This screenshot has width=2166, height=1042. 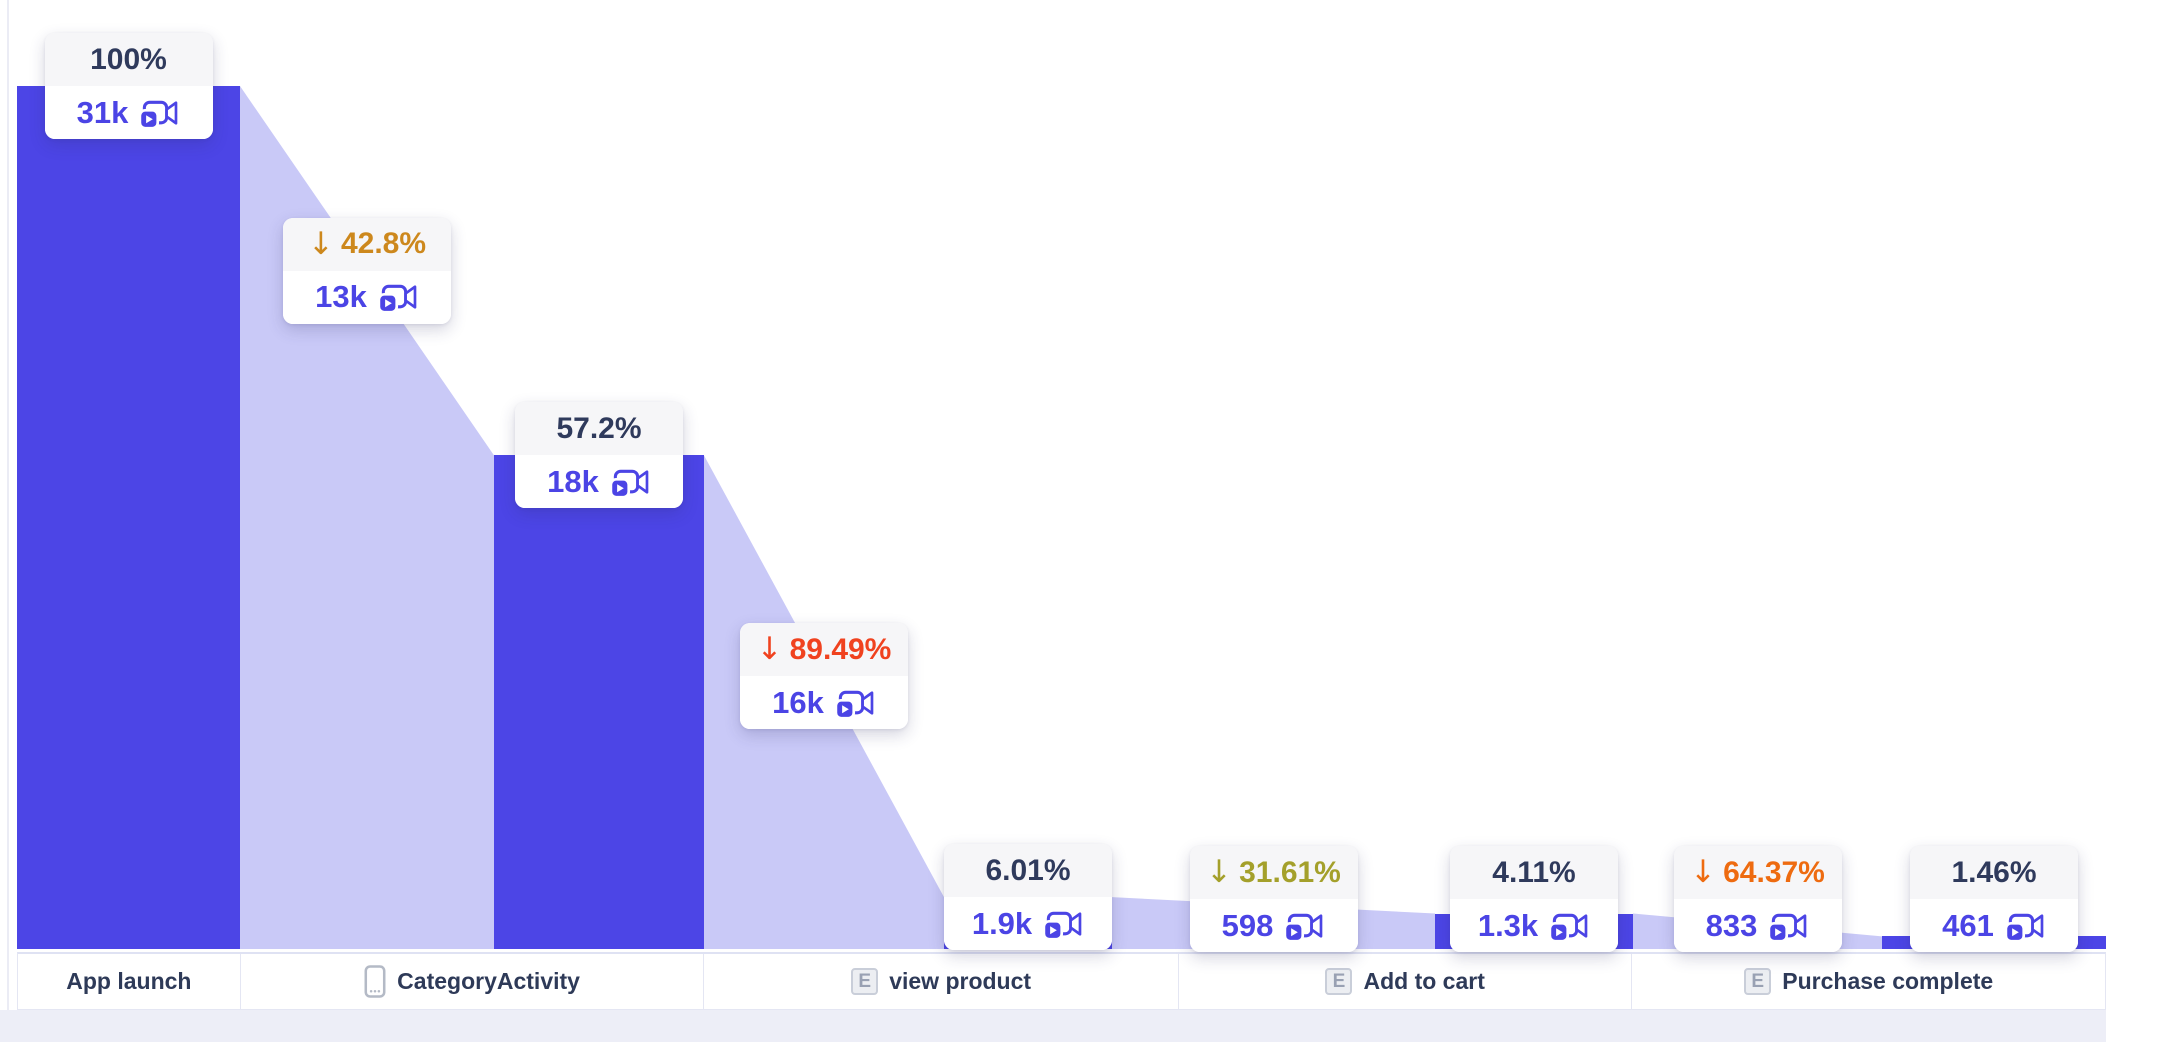 I want to click on axis-step-purchase-complete: E Purchase complete, so click(x=1868, y=981).